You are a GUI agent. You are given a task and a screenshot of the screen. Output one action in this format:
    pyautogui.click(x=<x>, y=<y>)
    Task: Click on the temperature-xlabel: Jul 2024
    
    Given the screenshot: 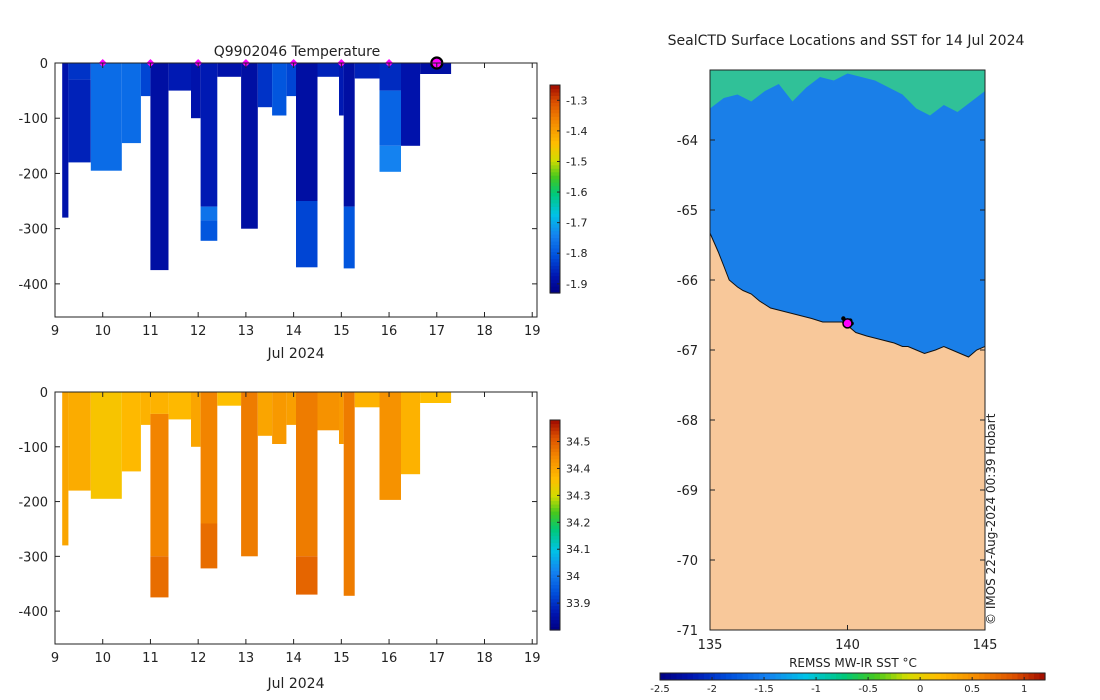 What is the action you would take?
    pyautogui.click(x=296, y=354)
    